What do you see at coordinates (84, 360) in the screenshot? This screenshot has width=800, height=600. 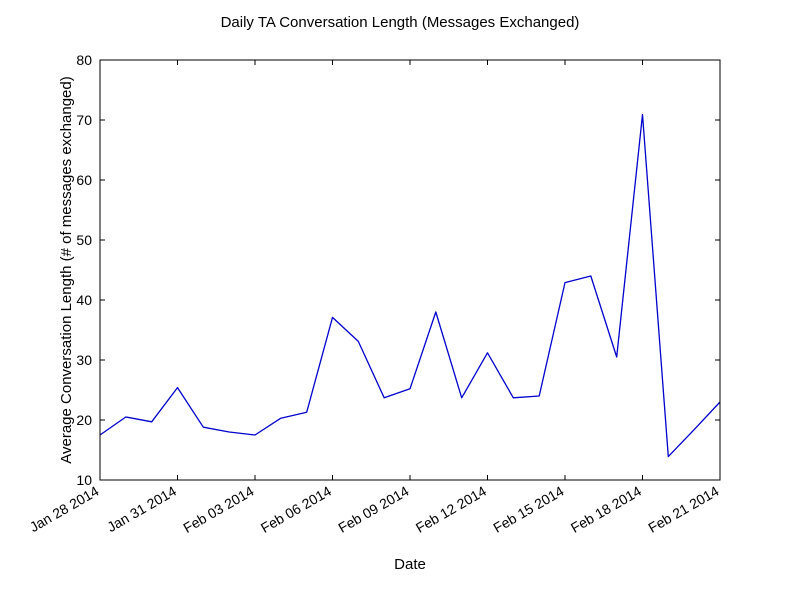 I see `y-tick-label: 30` at bounding box center [84, 360].